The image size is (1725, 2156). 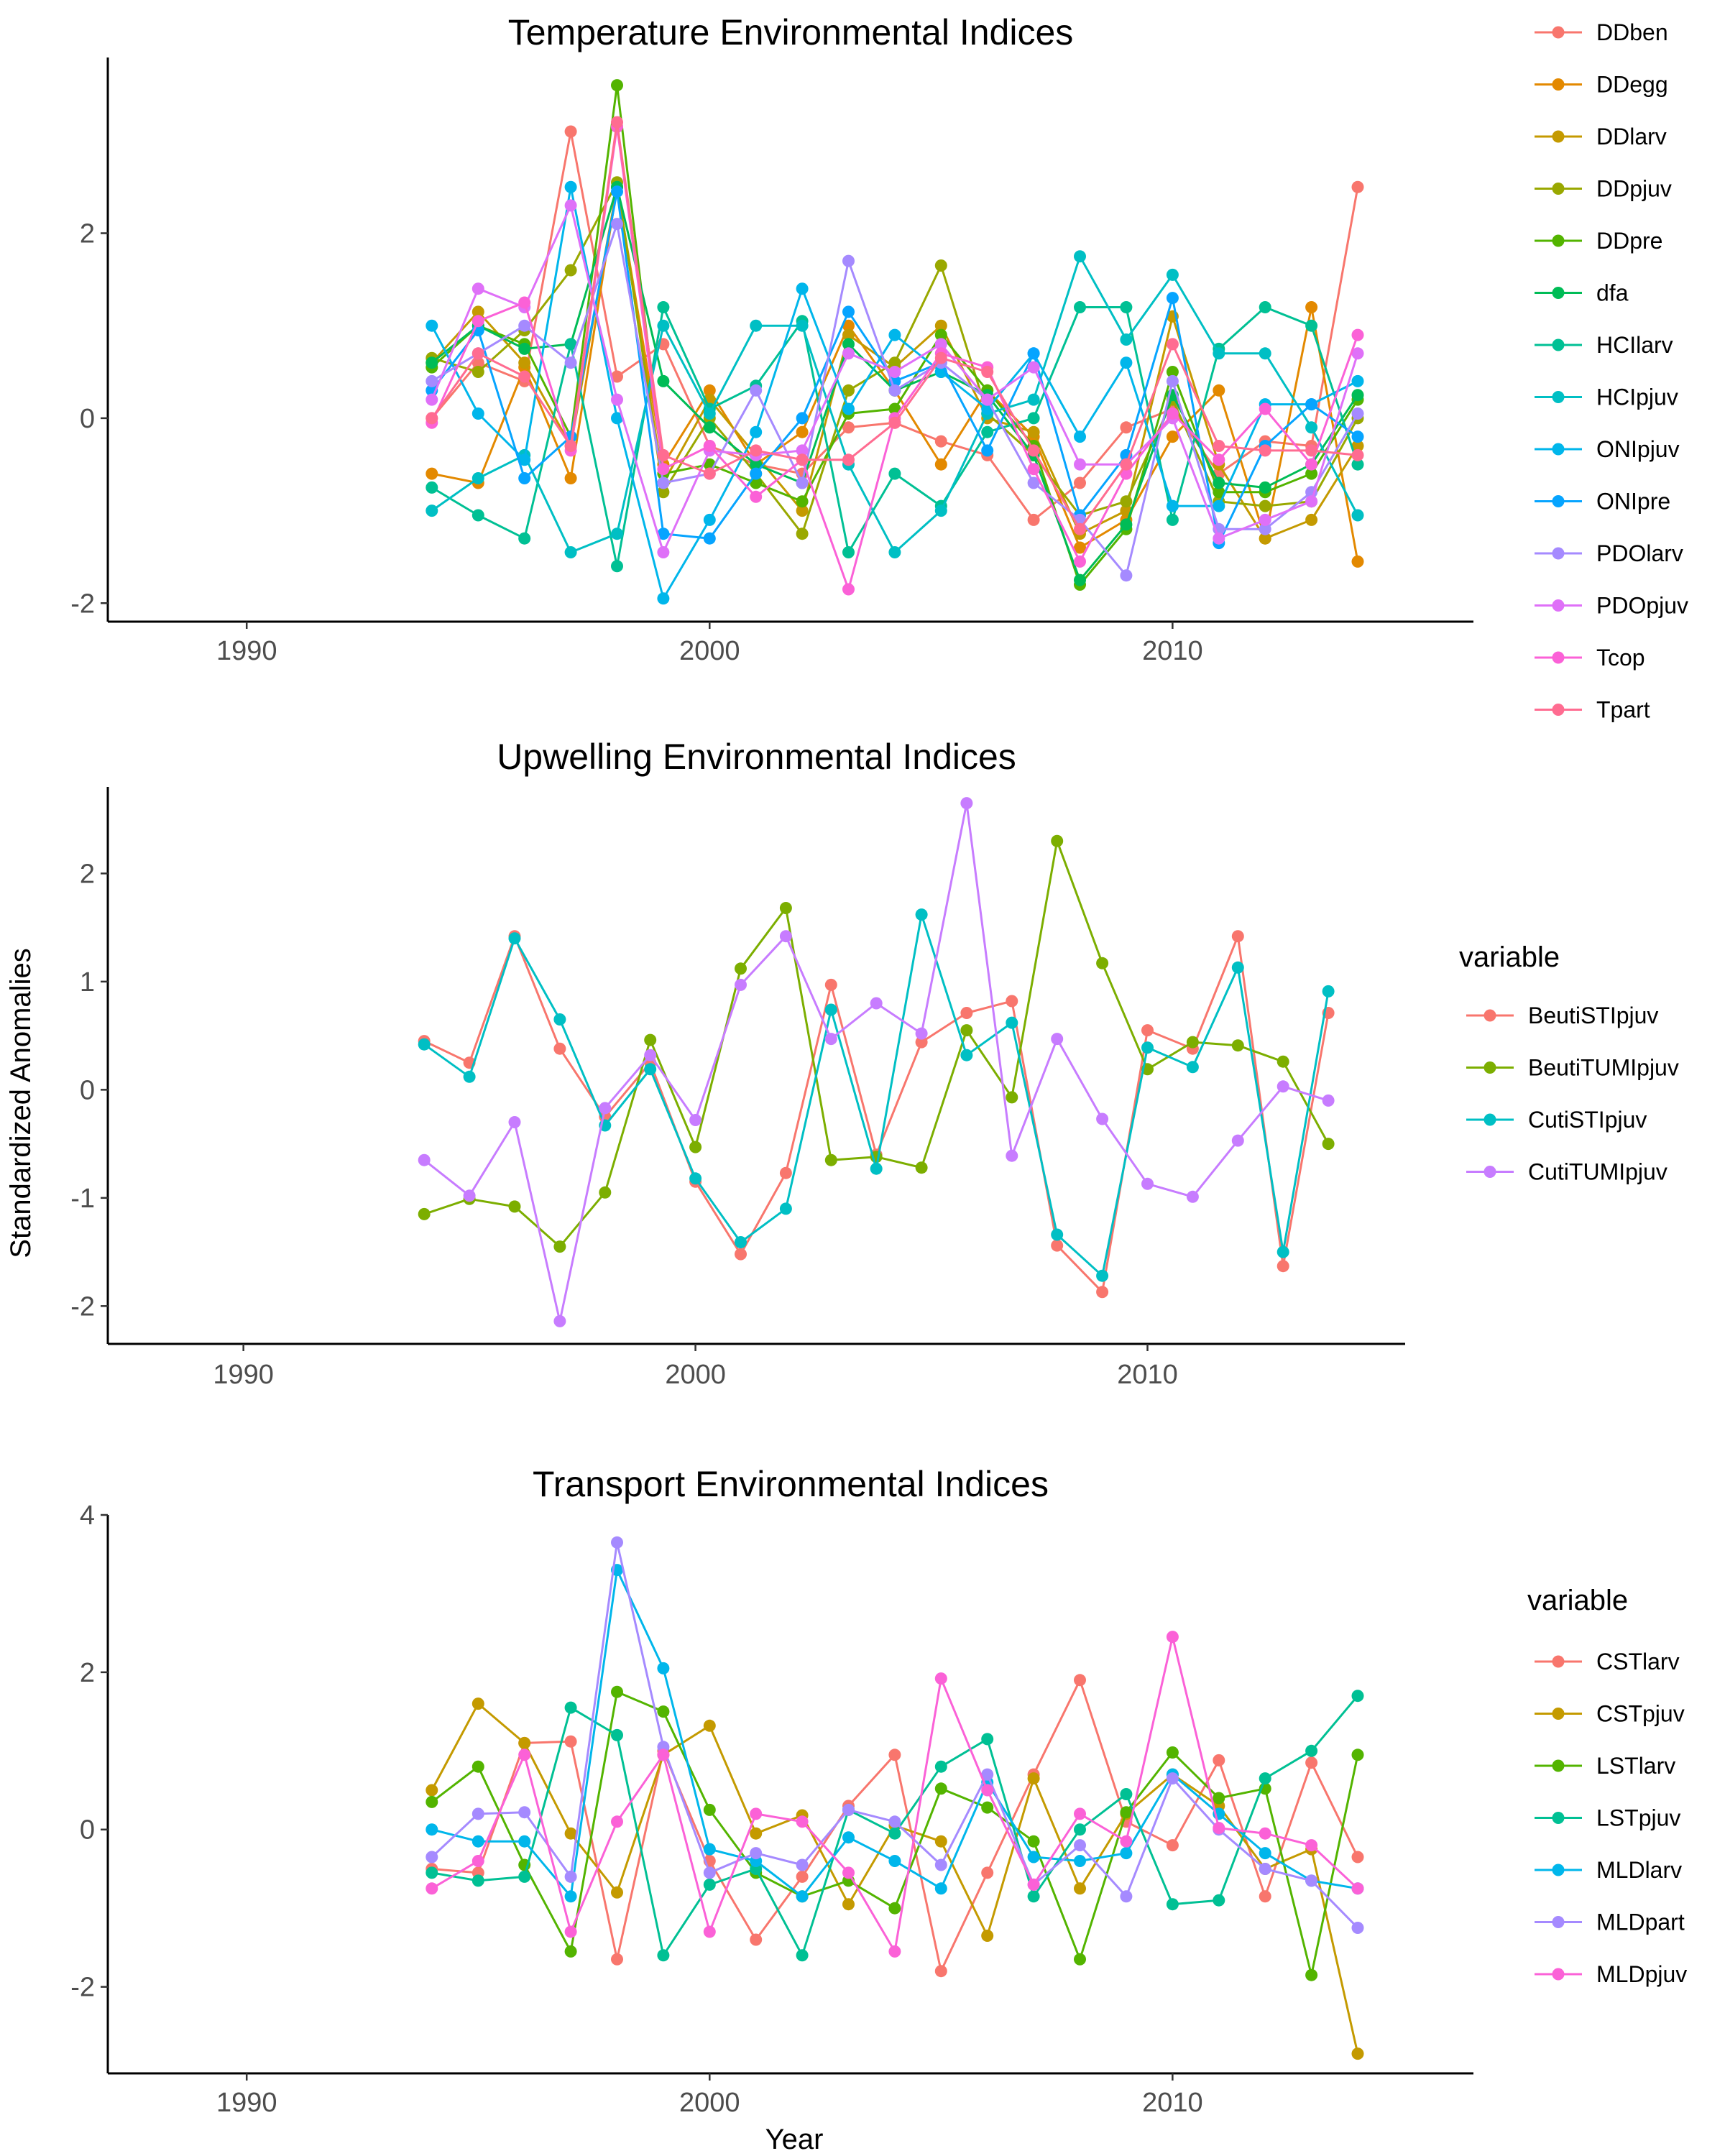 What do you see at coordinates (1601, 136) in the screenshot?
I see `legend-item: DDlarv` at bounding box center [1601, 136].